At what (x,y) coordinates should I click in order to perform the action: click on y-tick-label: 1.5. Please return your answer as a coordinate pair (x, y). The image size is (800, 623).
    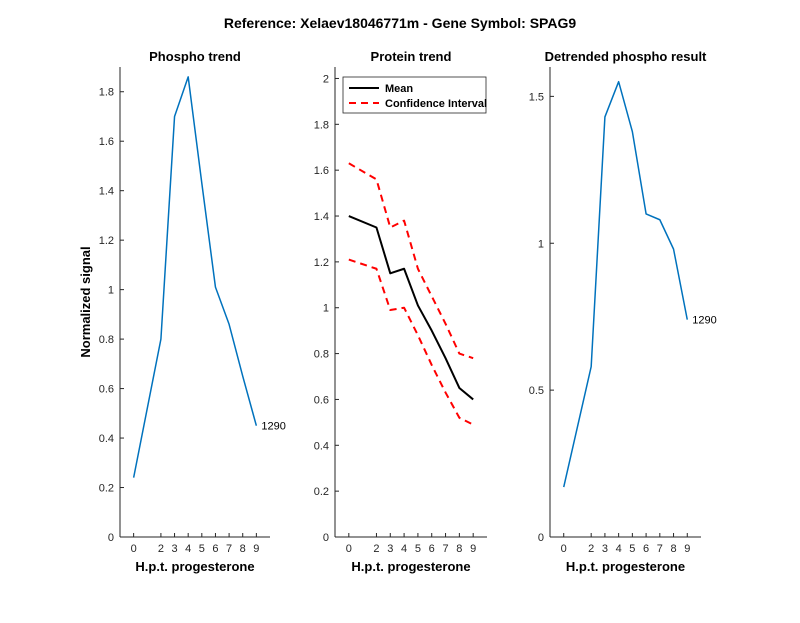
    Looking at the image, I should click on (536, 97).